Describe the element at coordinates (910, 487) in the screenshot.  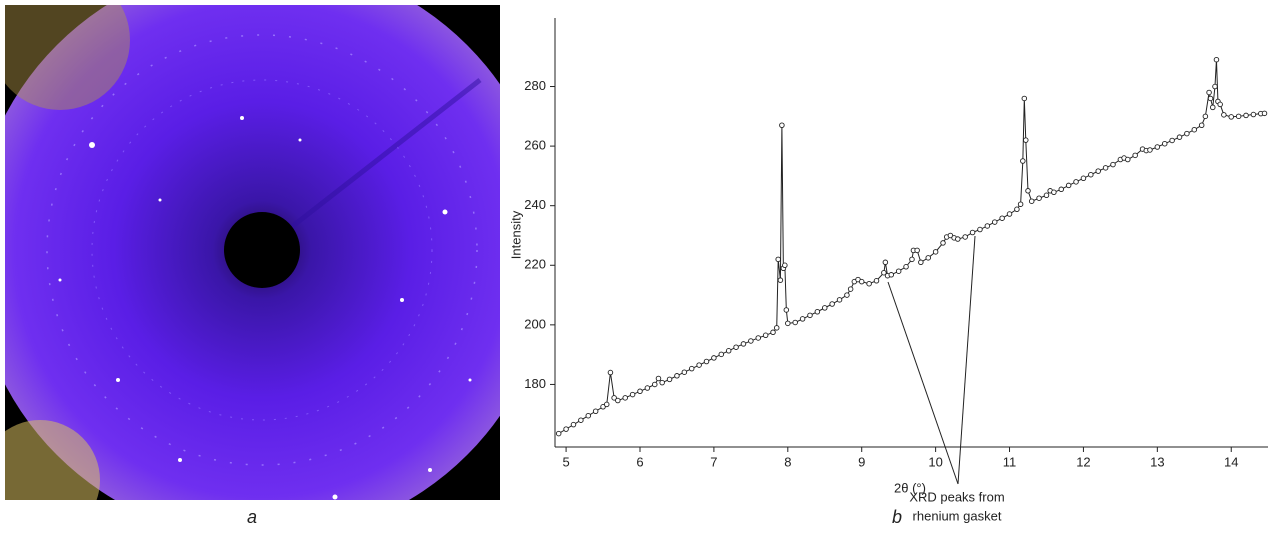
I see `x-axis-label: 2θ (°)` at that location.